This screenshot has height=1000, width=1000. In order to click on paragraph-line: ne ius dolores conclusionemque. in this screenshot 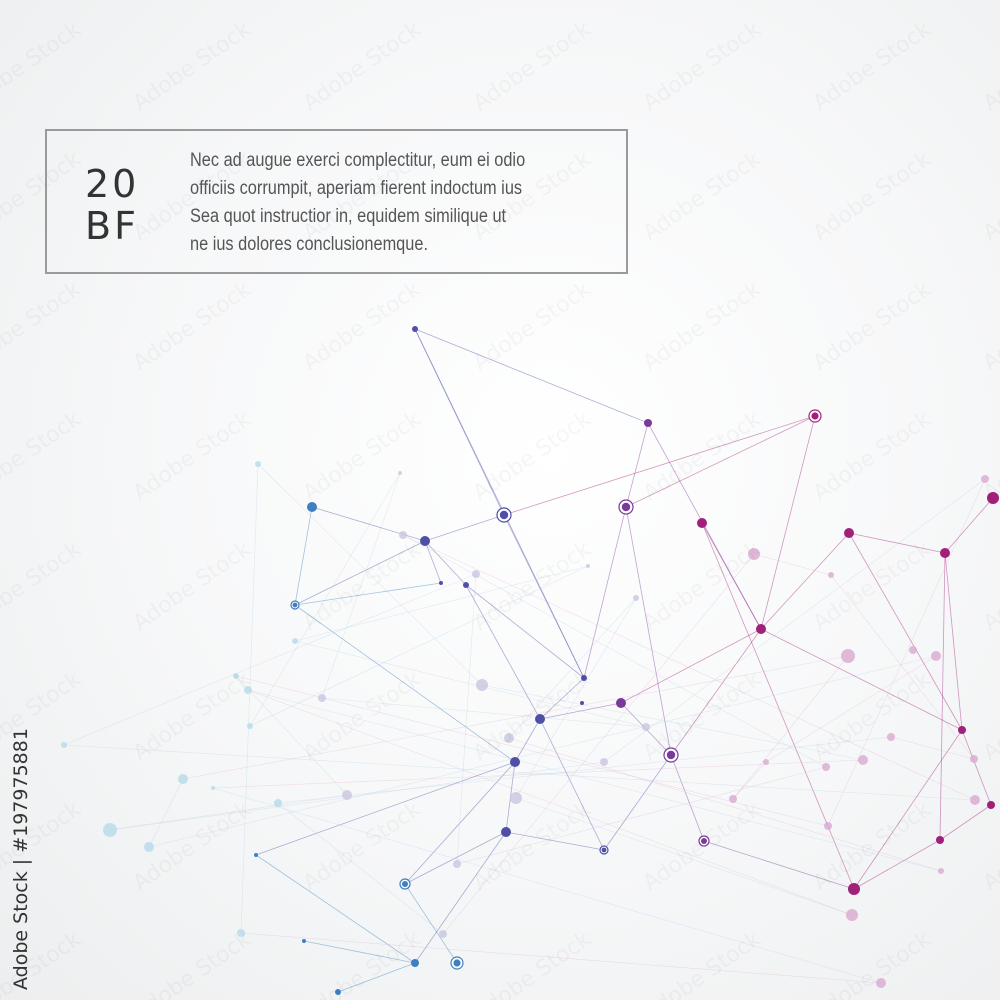, I will do `click(309, 244)`.